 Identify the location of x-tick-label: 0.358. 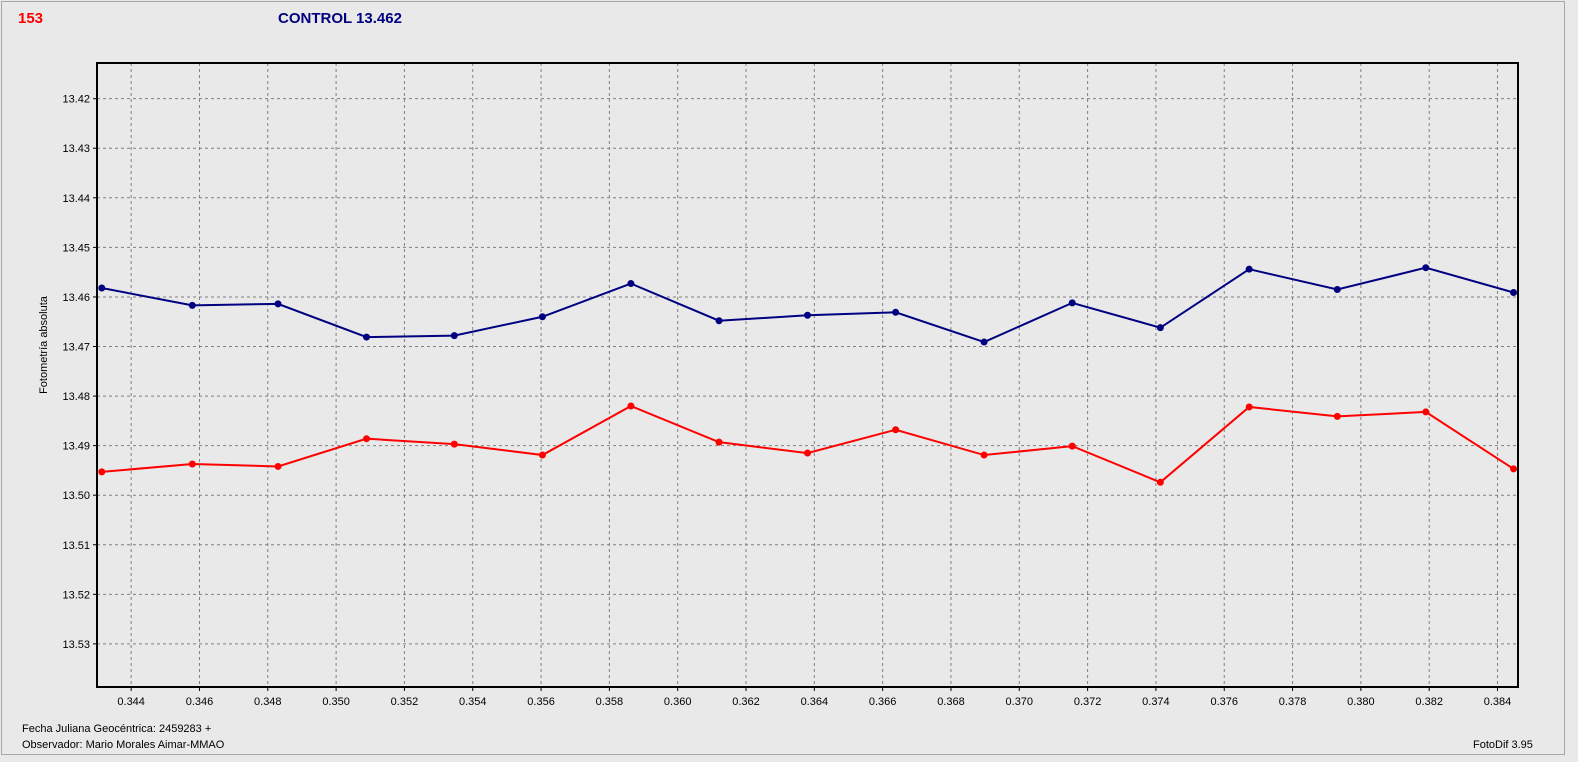
(610, 702).